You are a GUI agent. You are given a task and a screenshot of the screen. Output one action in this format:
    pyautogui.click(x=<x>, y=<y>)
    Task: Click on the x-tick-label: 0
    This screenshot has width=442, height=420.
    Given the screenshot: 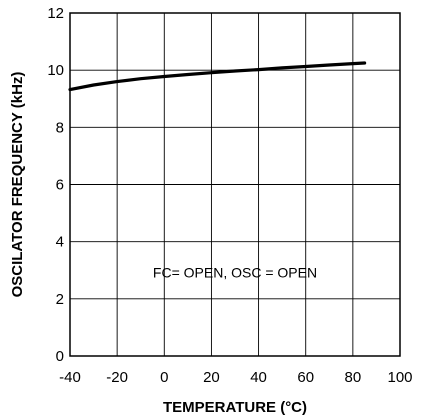 What is the action you would take?
    pyautogui.click(x=164, y=377)
    